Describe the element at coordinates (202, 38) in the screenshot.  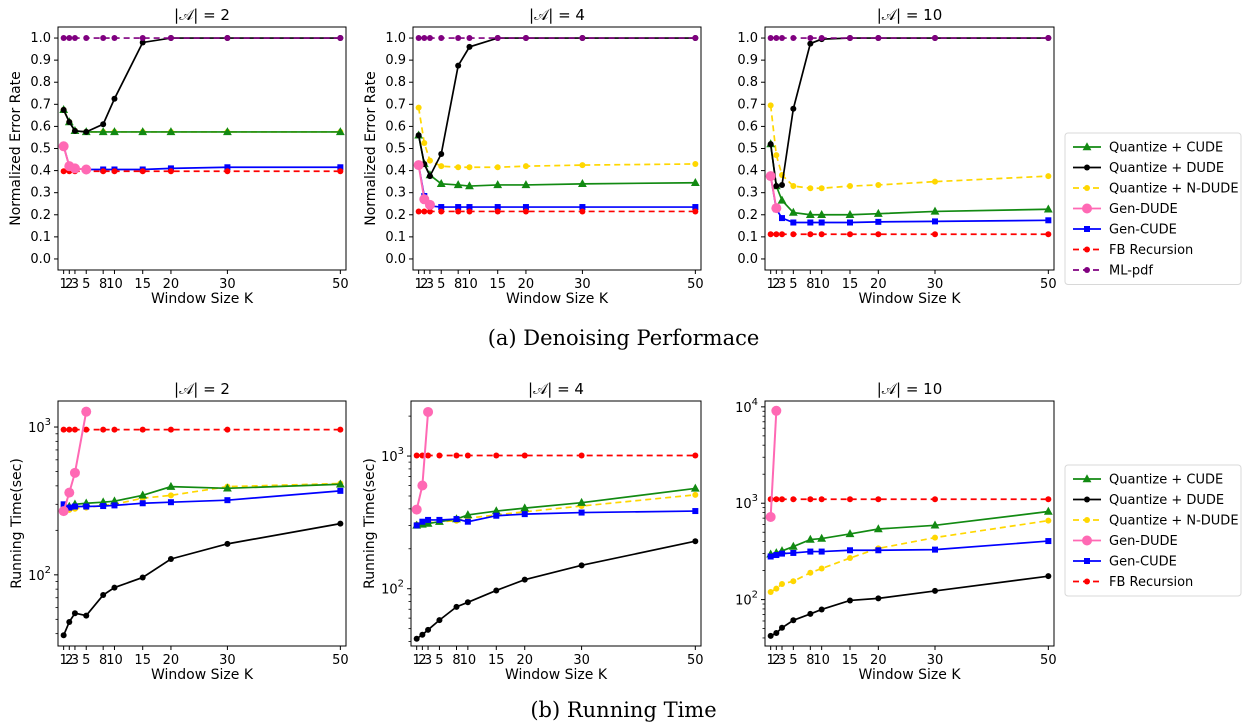
I see `series-ml-pdf` at that location.